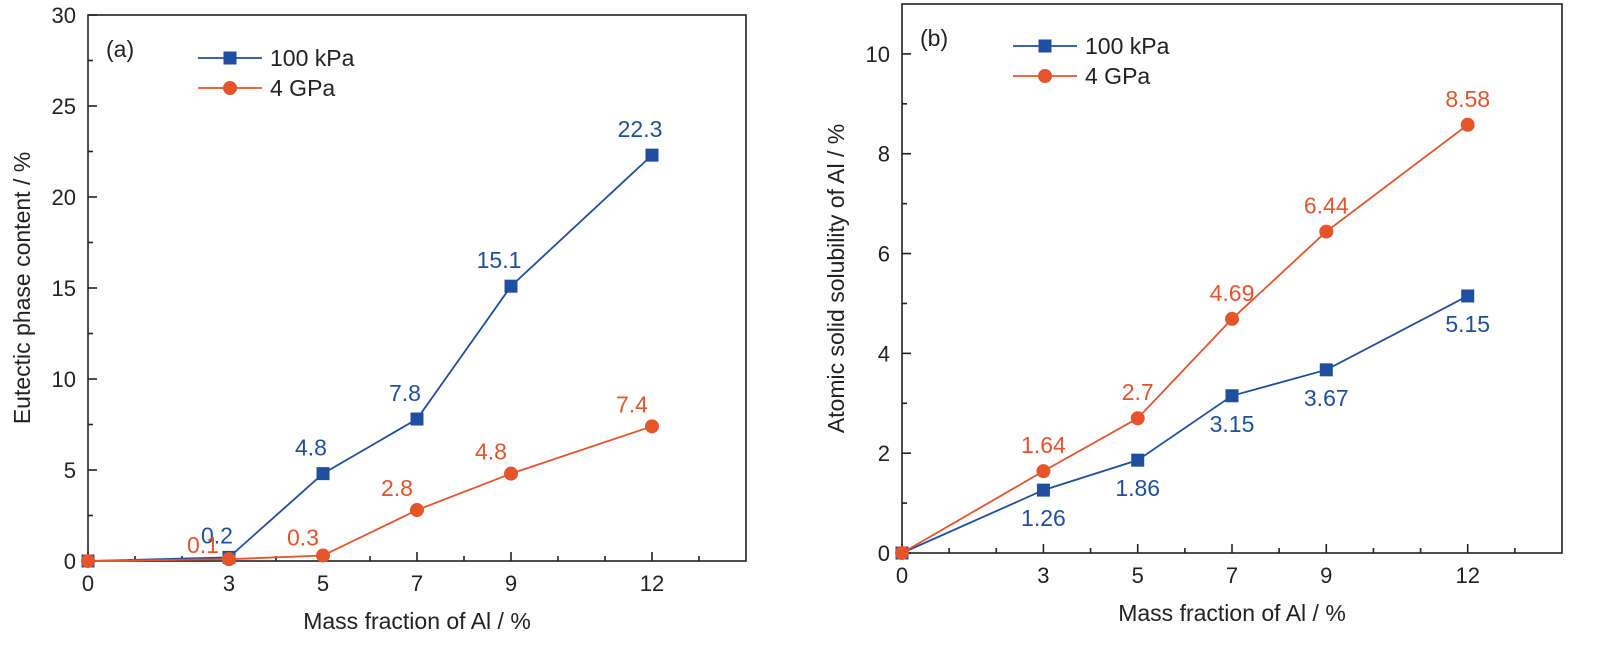 This screenshot has height=650, width=1605. I want to click on y-axis-title: Atomic solid solubility of Al / %, so click(836, 278).